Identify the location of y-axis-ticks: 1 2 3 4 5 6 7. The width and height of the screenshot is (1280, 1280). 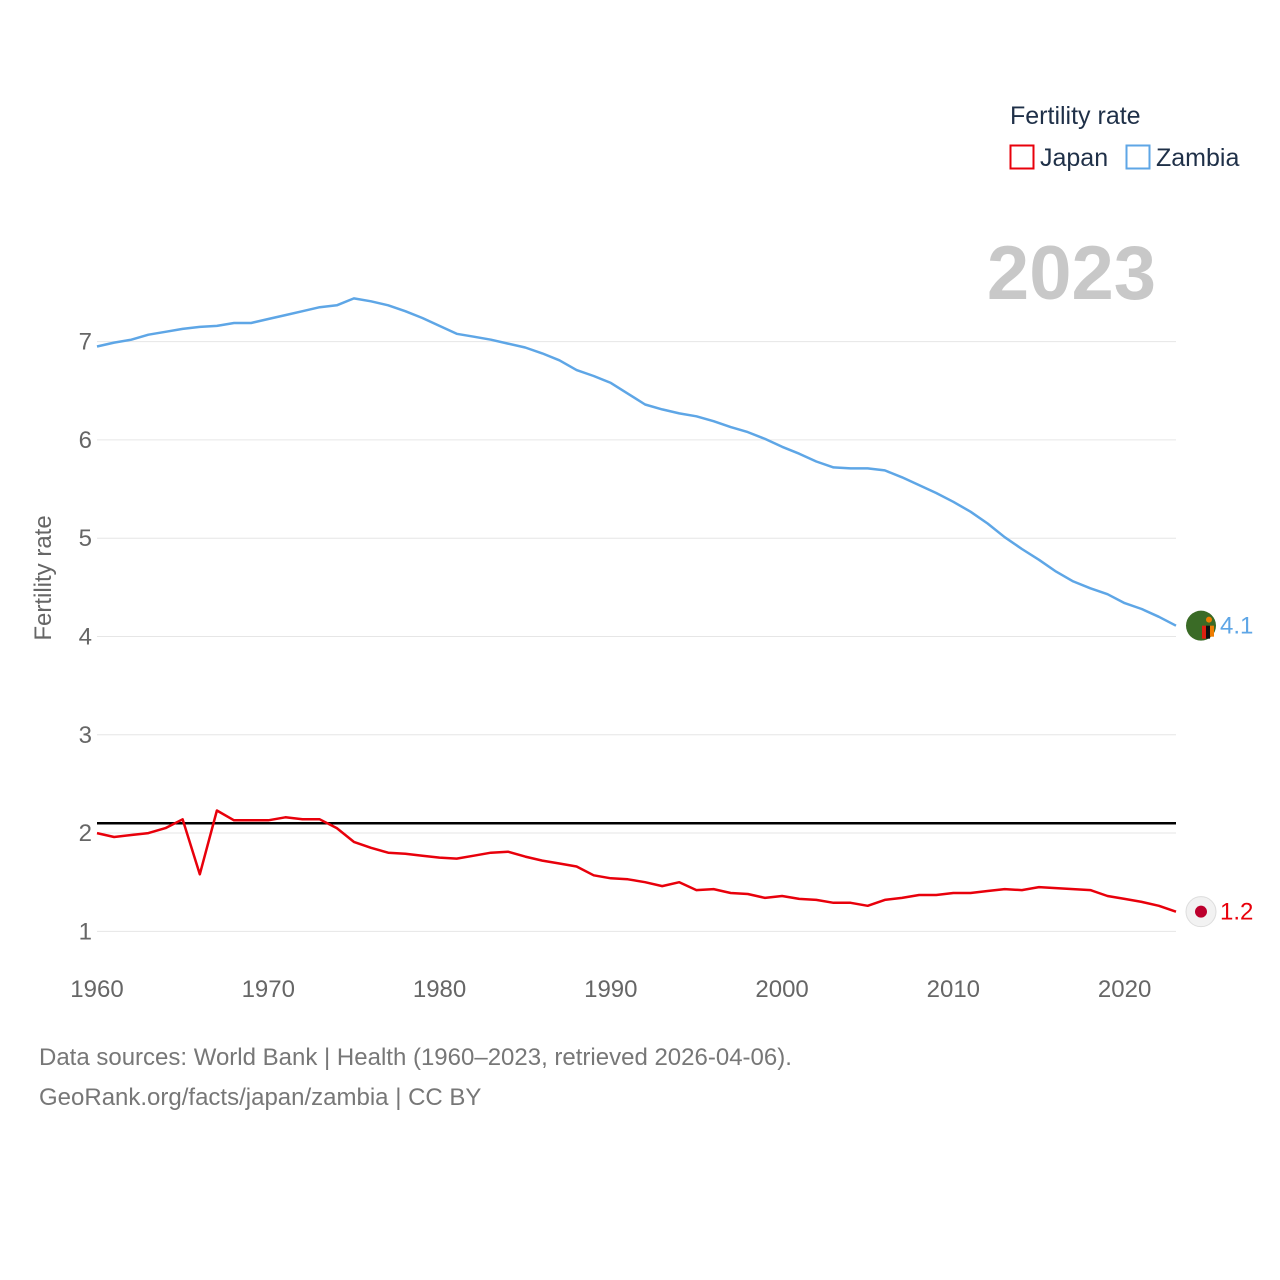
(85, 637).